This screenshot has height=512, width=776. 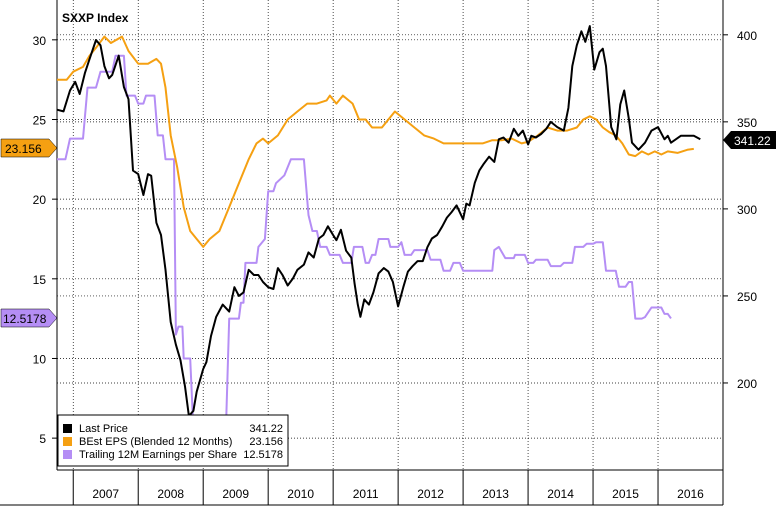 I want to click on x-tick-label: 2009, so click(x=235, y=494).